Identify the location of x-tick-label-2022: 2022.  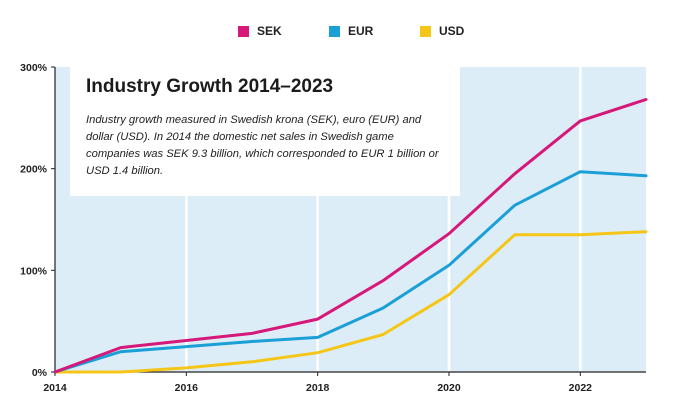
(581, 388).